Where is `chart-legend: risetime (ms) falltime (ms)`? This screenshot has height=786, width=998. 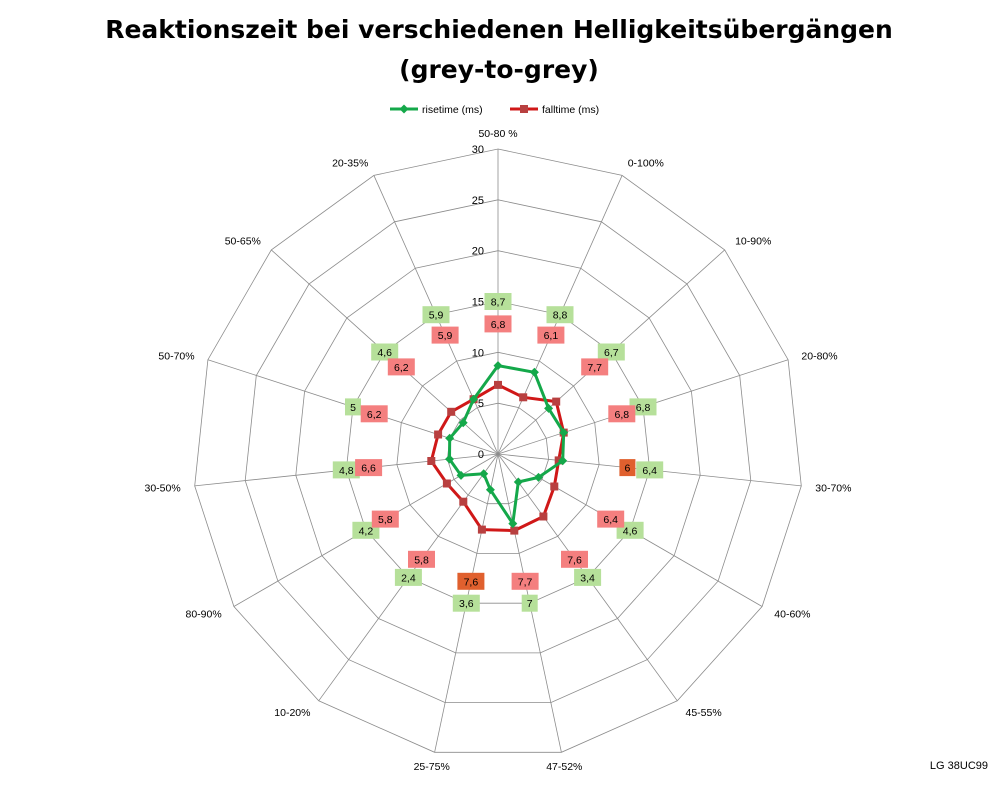 chart-legend: risetime (ms) falltime (ms) is located at coordinates (494, 110).